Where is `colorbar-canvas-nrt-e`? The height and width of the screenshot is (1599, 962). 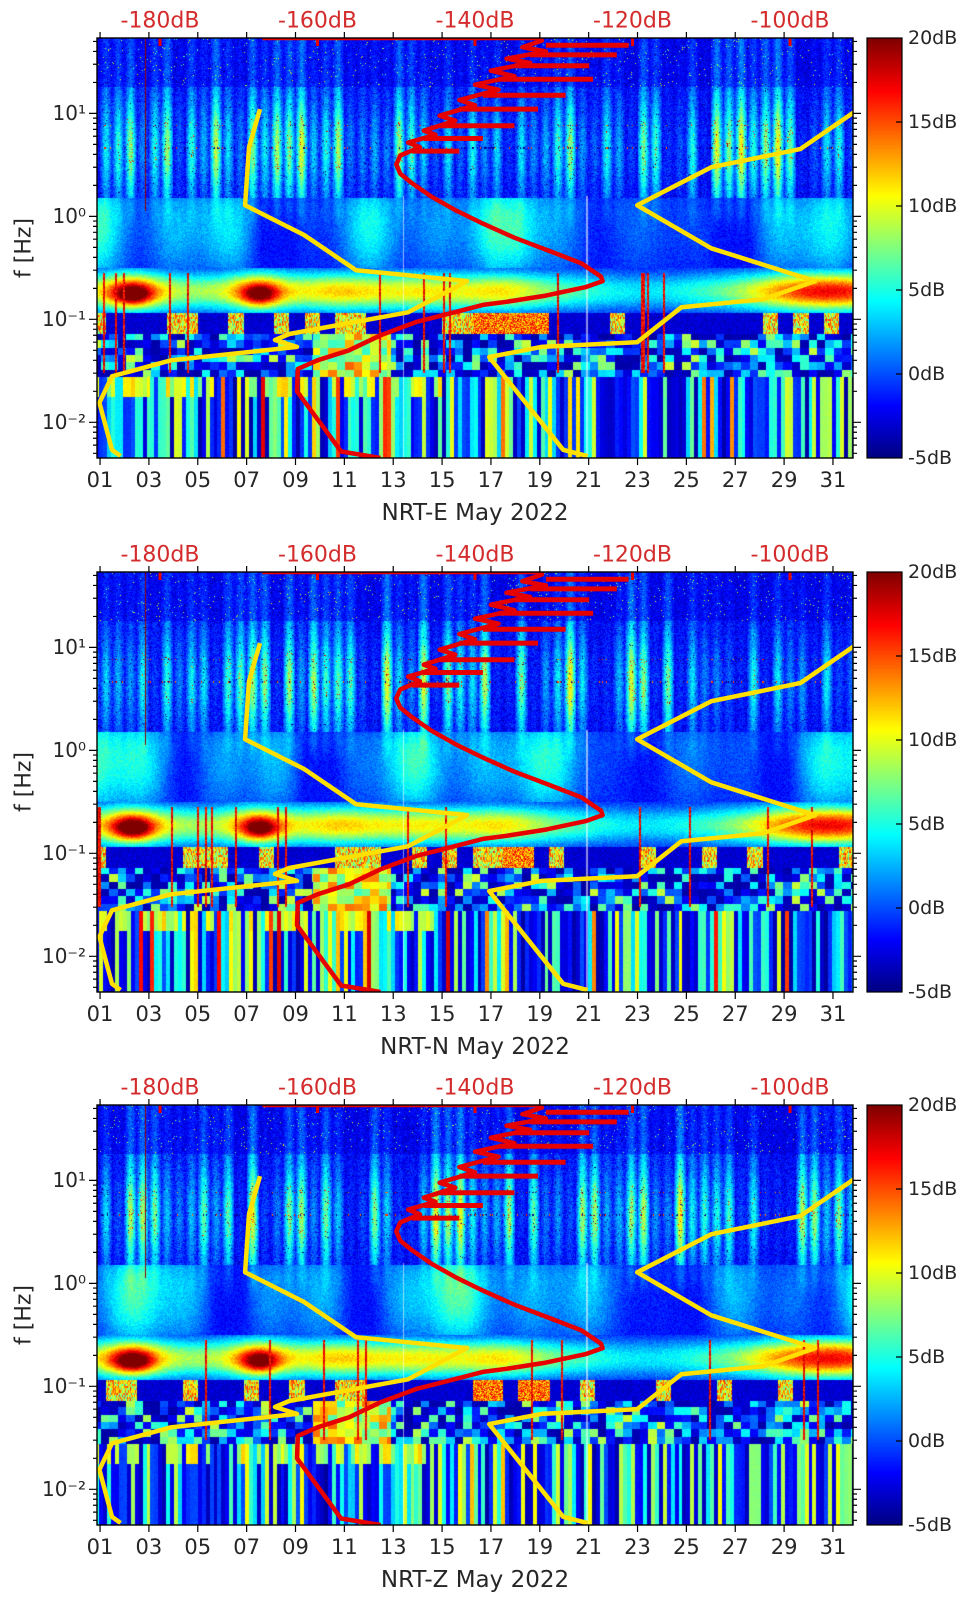 colorbar-canvas-nrt-e is located at coordinates (884, 248).